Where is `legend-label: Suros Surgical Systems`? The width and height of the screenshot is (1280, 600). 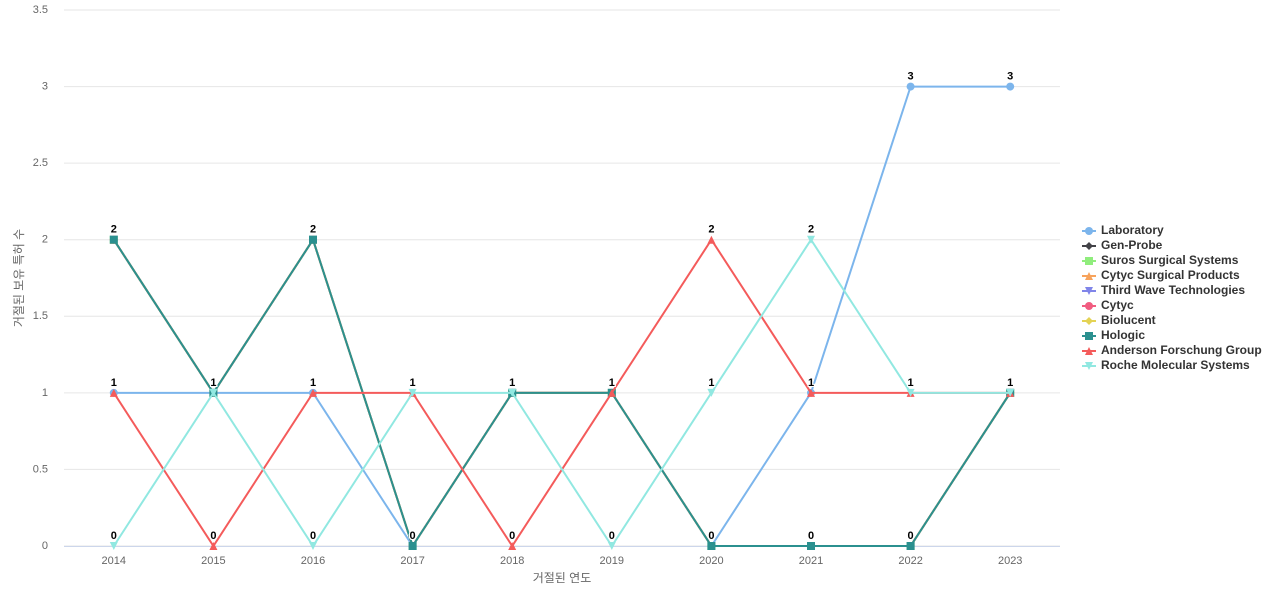
legend-label: Suros Surgical Systems is located at coordinates (1170, 260).